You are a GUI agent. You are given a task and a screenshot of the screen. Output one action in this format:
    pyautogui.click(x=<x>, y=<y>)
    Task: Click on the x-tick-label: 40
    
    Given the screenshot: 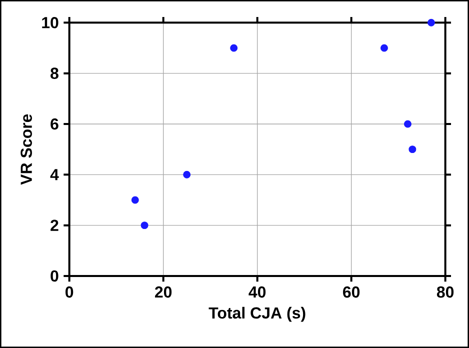 What is the action you would take?
    pyautogui.click(x=257, y=292)
    